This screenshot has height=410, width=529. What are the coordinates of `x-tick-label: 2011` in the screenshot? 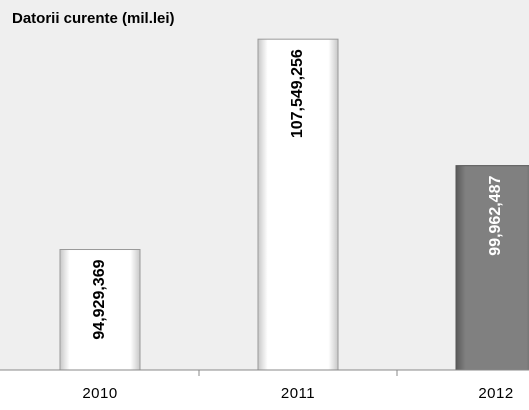 It's located at (298, 393).